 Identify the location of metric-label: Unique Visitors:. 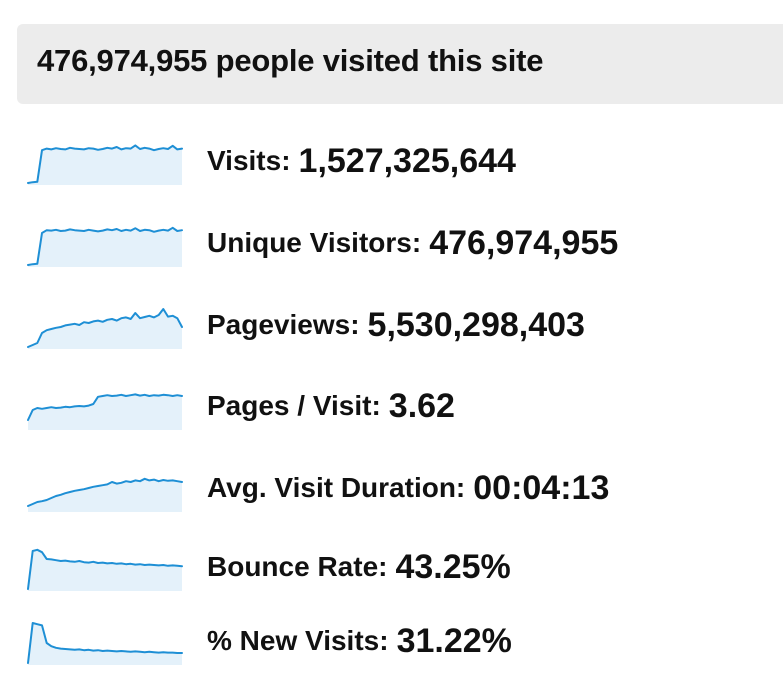
(314, 242).